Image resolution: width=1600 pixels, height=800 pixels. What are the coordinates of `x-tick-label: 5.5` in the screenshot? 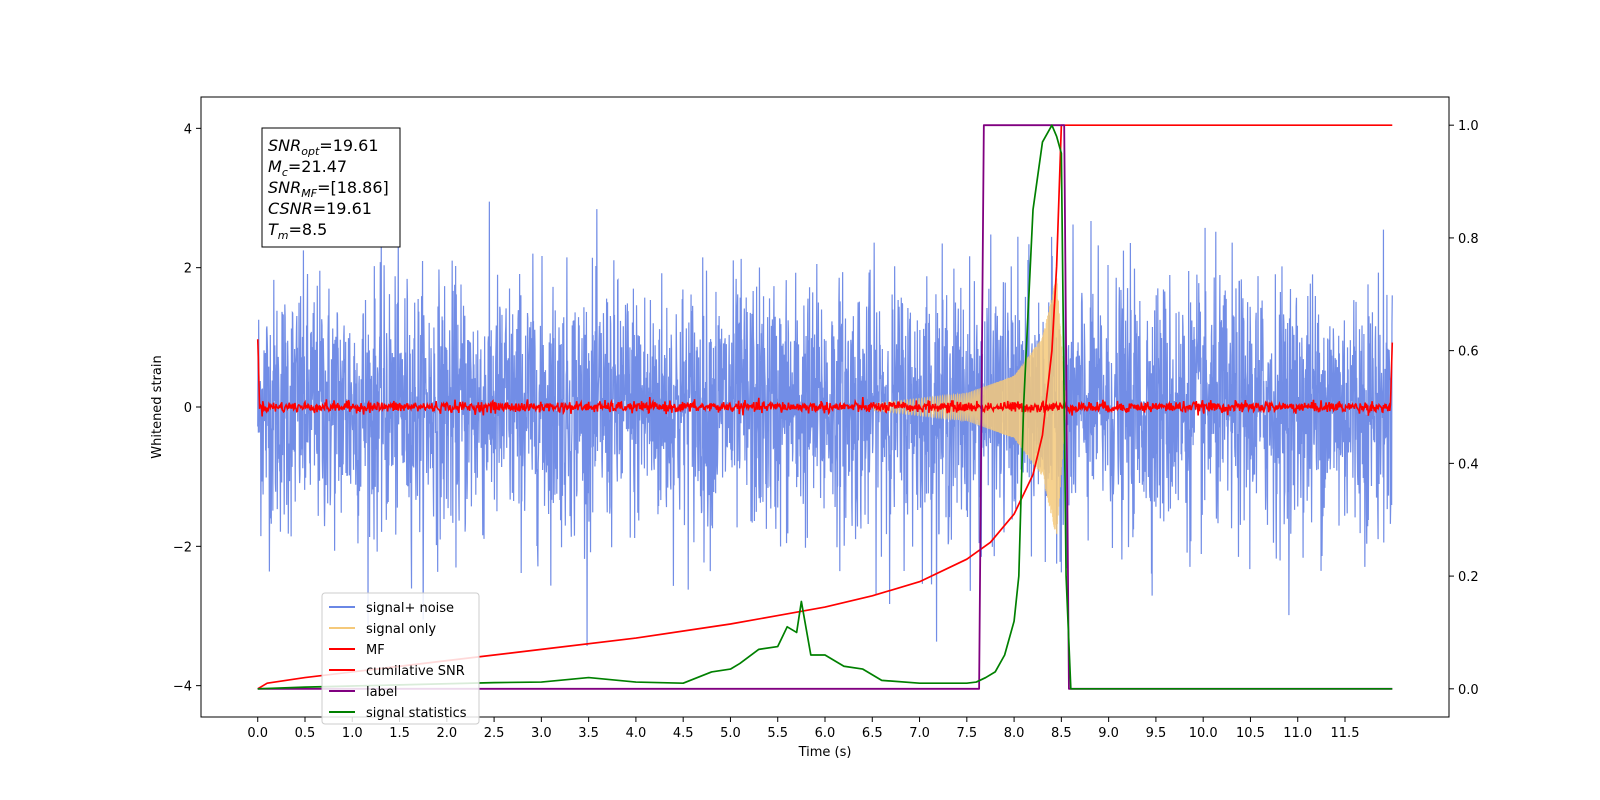 It's located at (777, 733).